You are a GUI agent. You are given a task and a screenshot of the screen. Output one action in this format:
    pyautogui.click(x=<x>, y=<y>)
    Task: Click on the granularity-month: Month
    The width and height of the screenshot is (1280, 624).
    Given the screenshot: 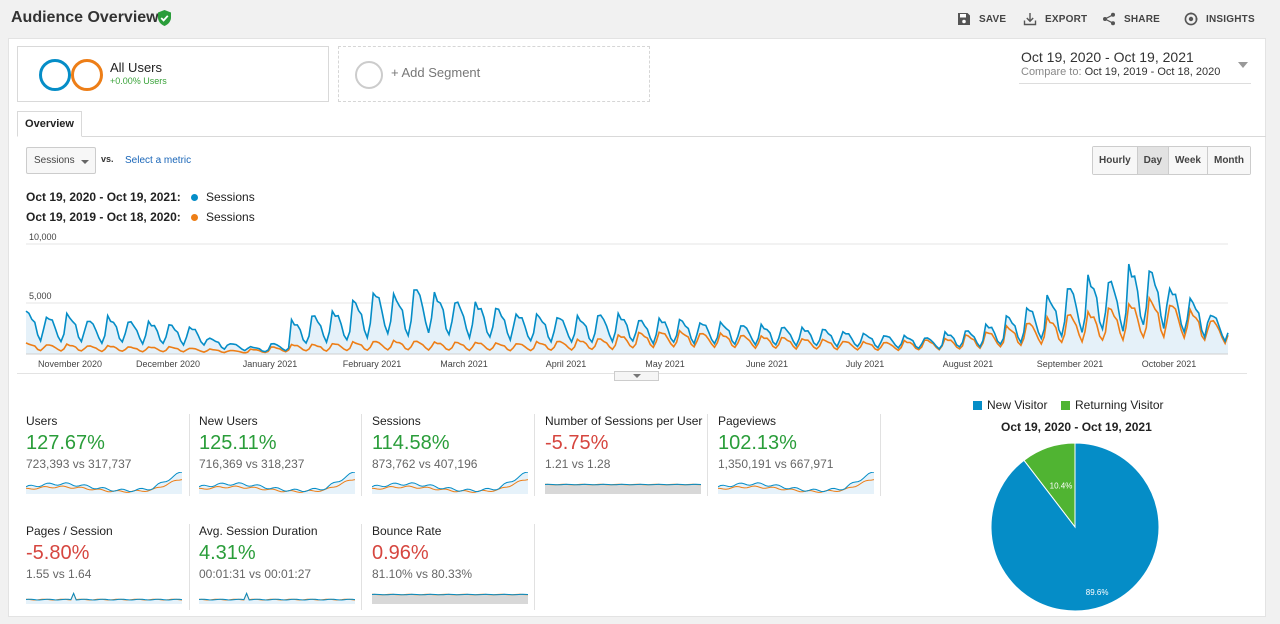 What is the action you would take?
    pyautogui.click(x=1228, y=160)
    